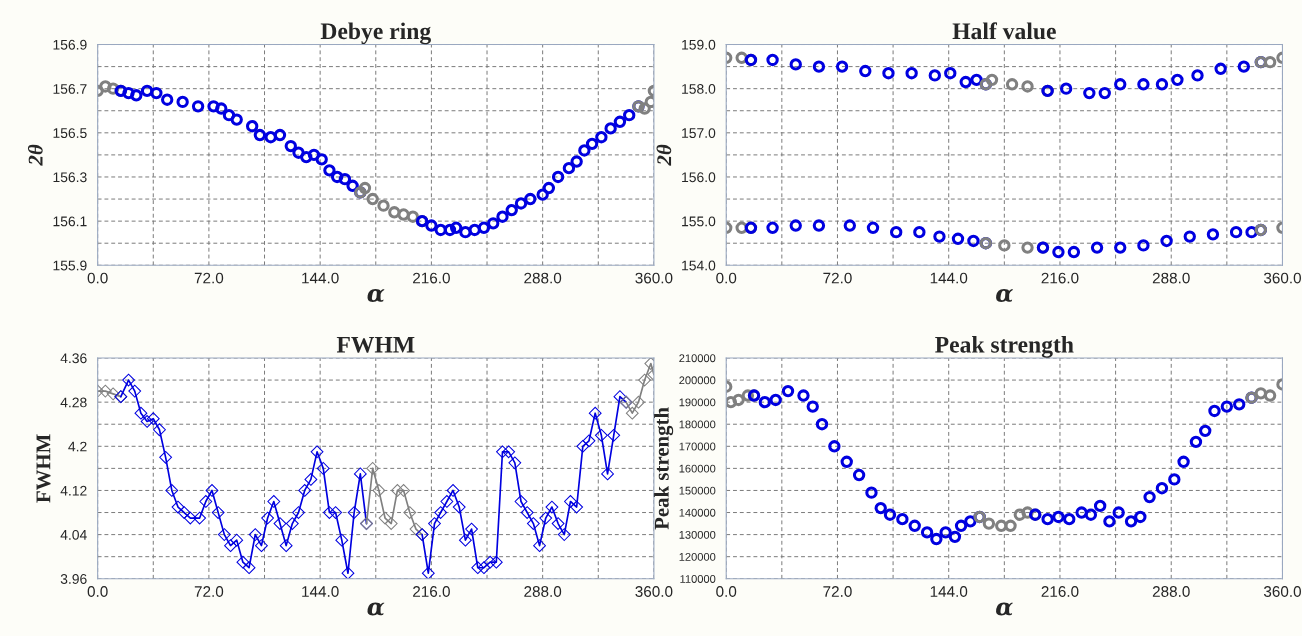  What do you see at coordinates (70, 177) in the screenshot?
I see `y-tick-label: 156.3` at bounding box center [70, 177].